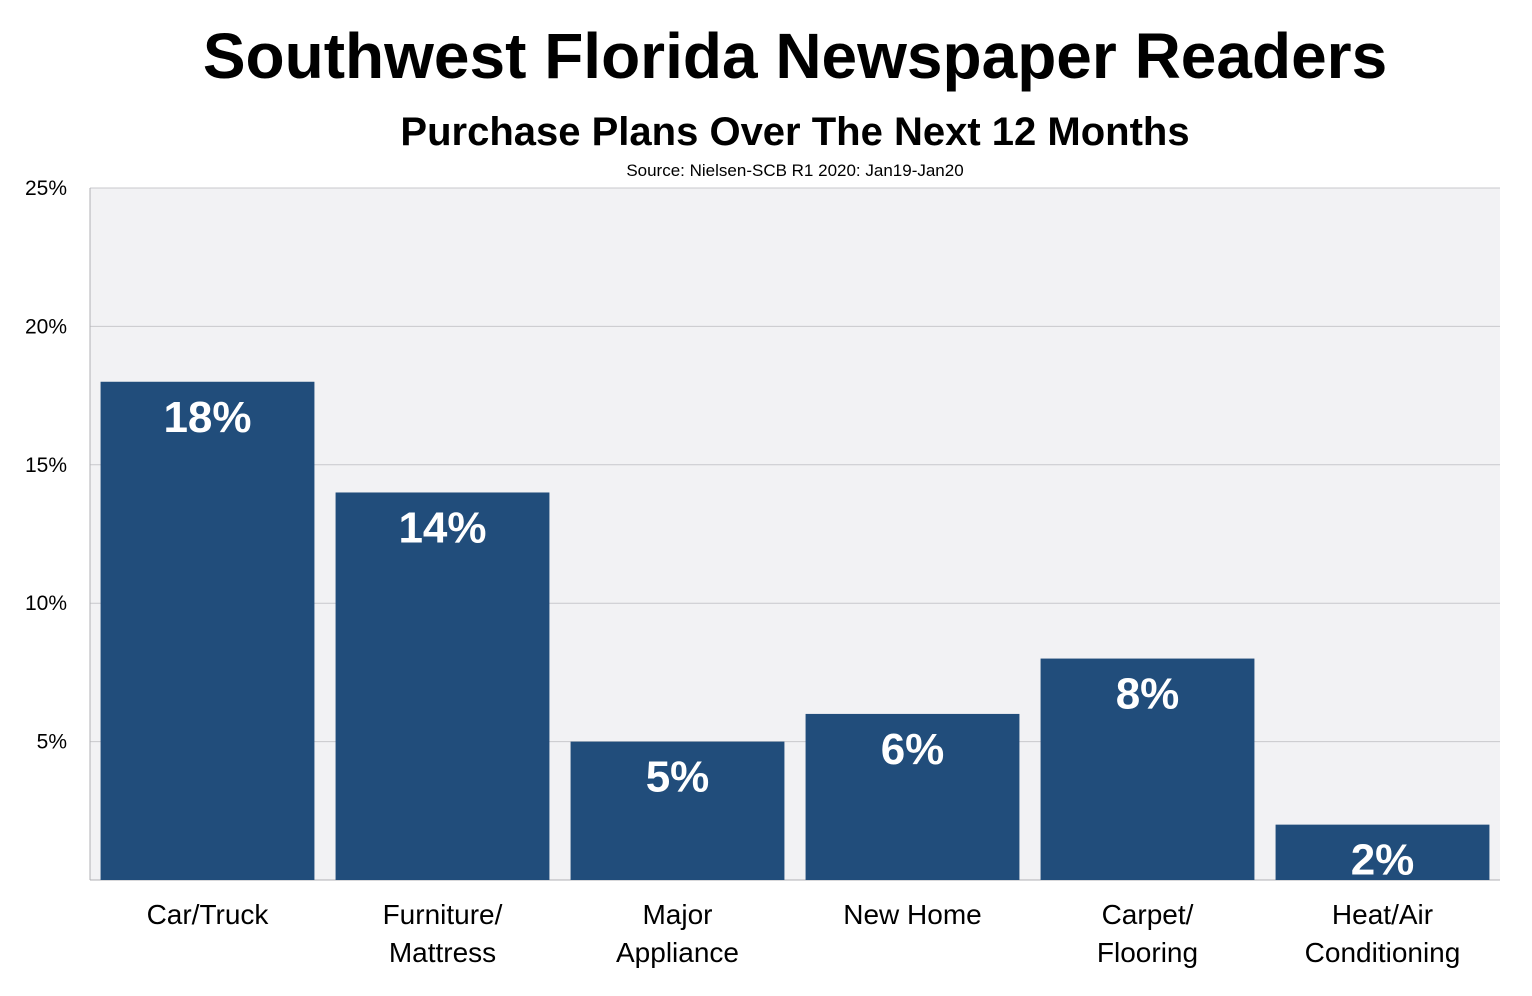 The height and width of the screenshot is (996, 1532). What do you see at coordinates (443, 933) in the screenshot?
I see `x-tick-label: Furniture/Mattress` at bounding box center [443, 933].